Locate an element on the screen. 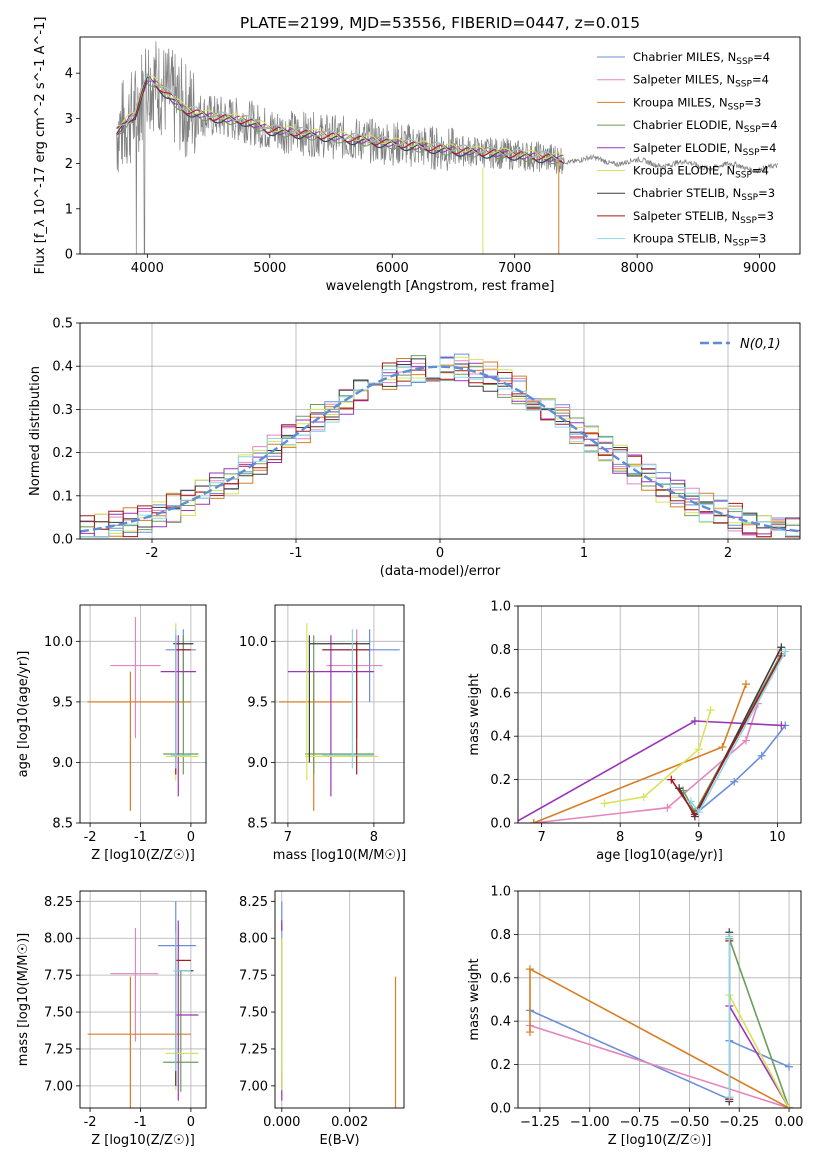 The height and width of the screenshot is (1170, 819). y-tick-label: 0.2 is located at coordinates (500, 1065).